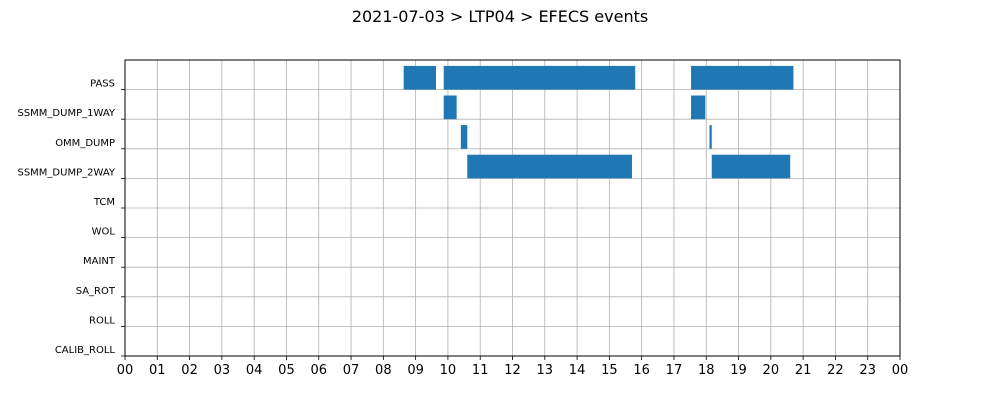 The width and height of the screenshot is (1000, 400). I want to click on x-tick-label: 09, so click(415, 370).